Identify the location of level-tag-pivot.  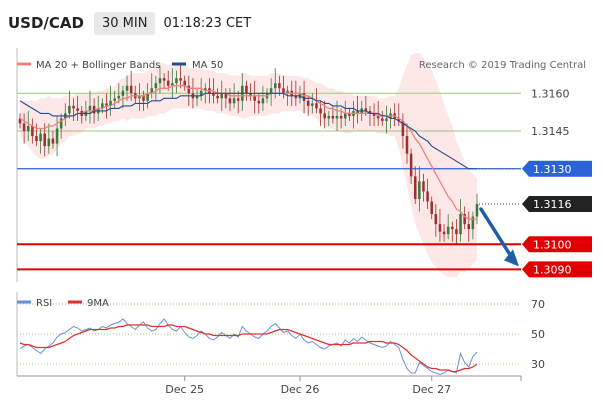
(557, 168).